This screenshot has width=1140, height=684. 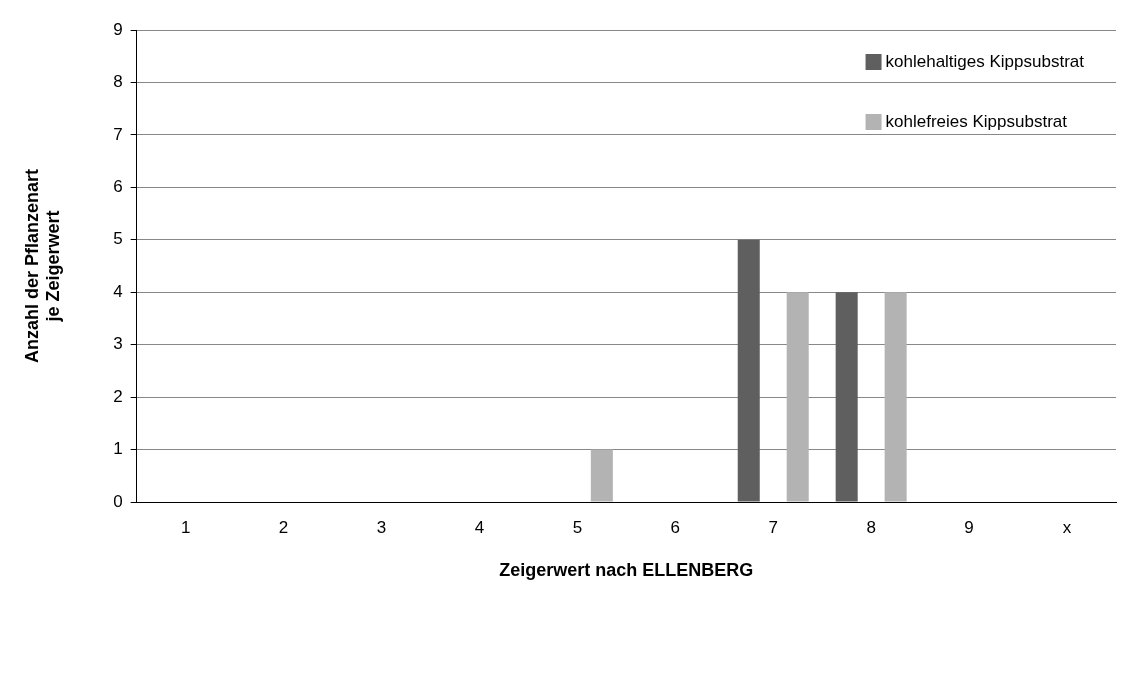 I want to click on x-tick-label: 3, so click(x=381, y=527).